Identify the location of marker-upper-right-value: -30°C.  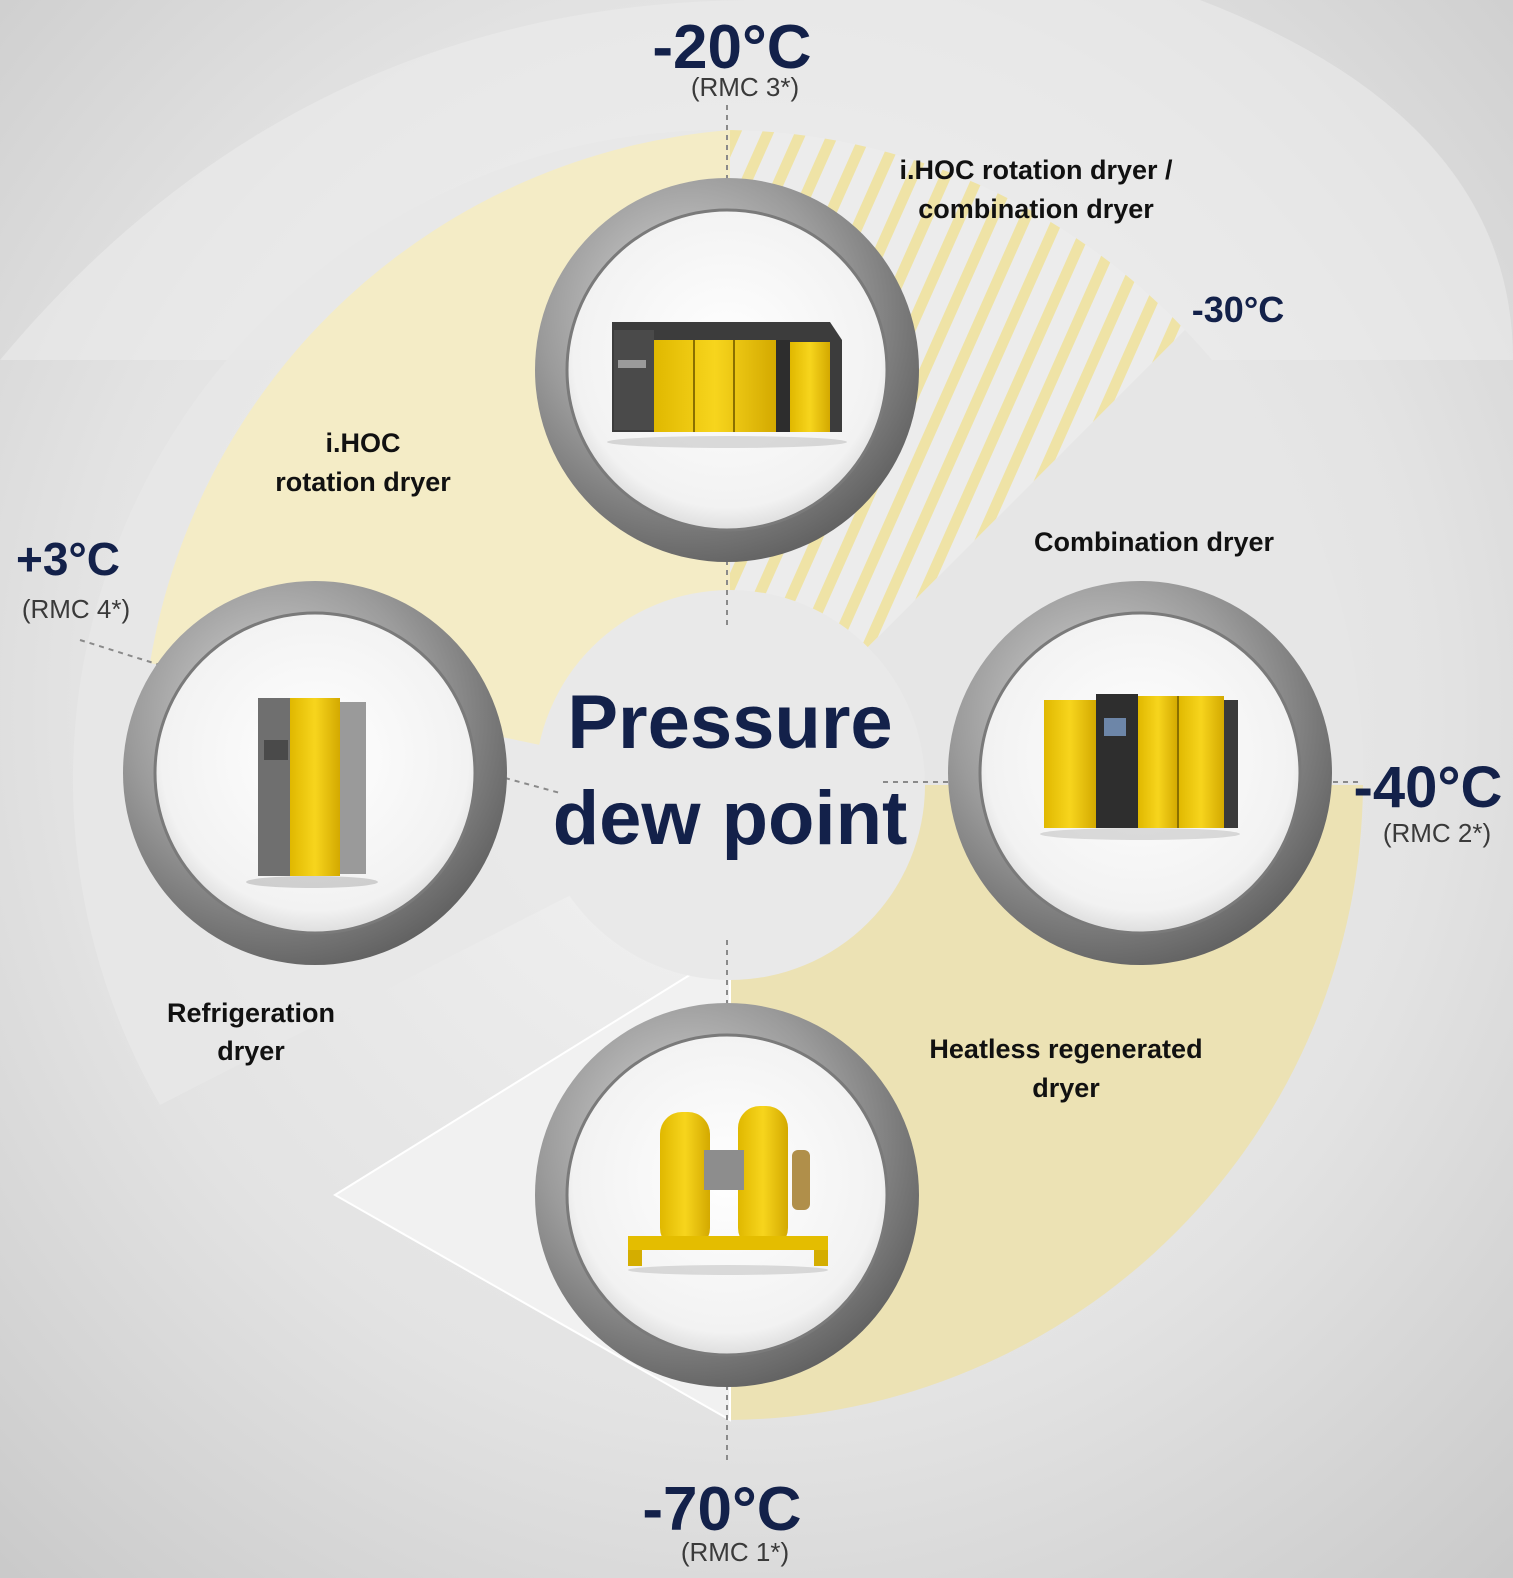
(1238, 309).